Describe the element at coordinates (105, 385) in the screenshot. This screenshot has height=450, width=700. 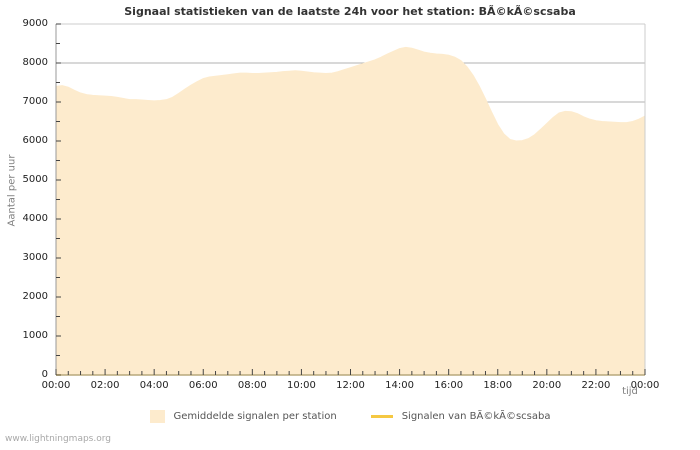
I see `x-tick-label: 02:00` at that location.